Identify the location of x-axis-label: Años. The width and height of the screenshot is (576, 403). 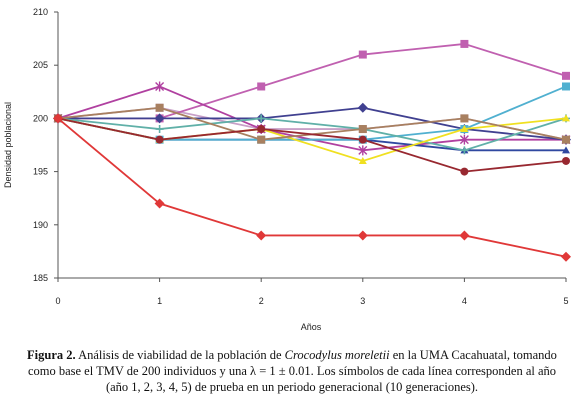
(311, 327).